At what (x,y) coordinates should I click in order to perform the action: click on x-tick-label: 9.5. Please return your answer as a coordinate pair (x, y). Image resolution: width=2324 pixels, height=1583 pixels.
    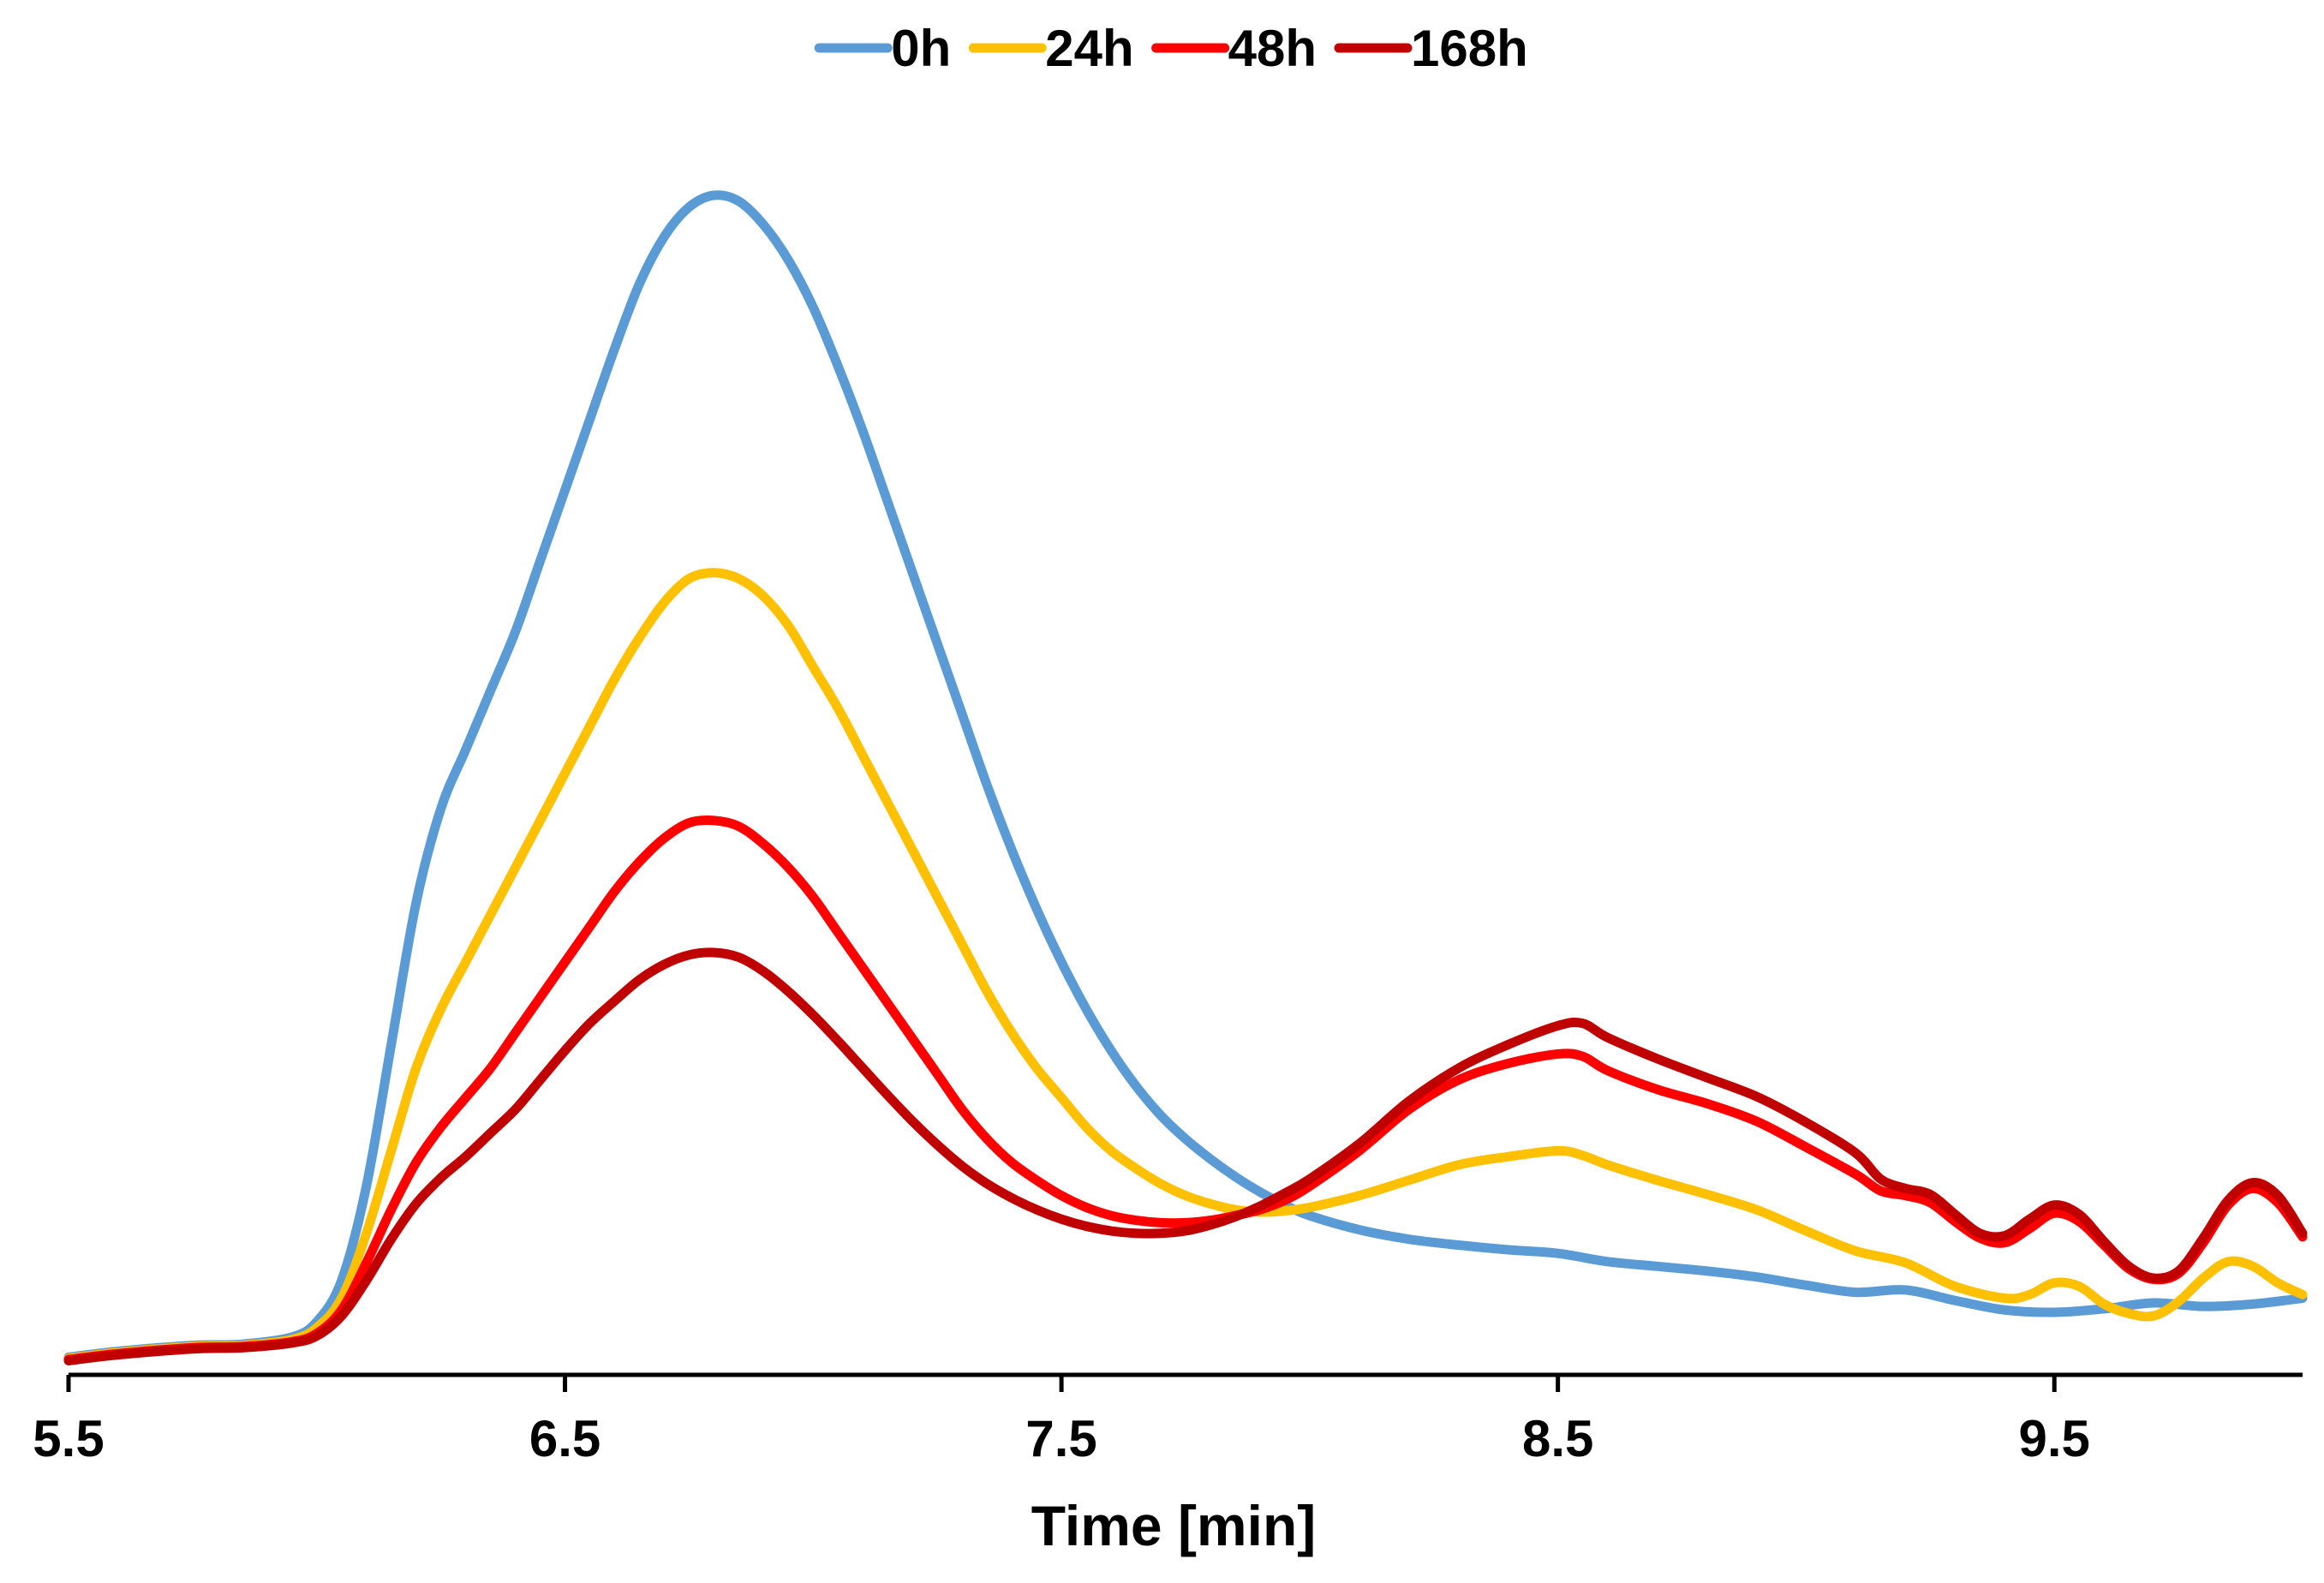
    Looking at the image, I should click on (2054, 1438).